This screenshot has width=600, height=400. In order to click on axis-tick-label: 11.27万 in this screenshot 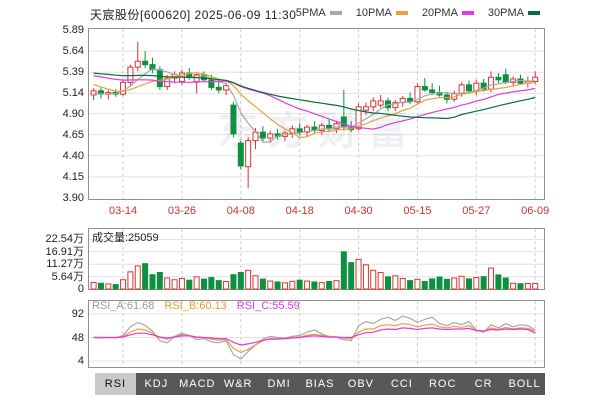, I will do `click(65, 264)`.